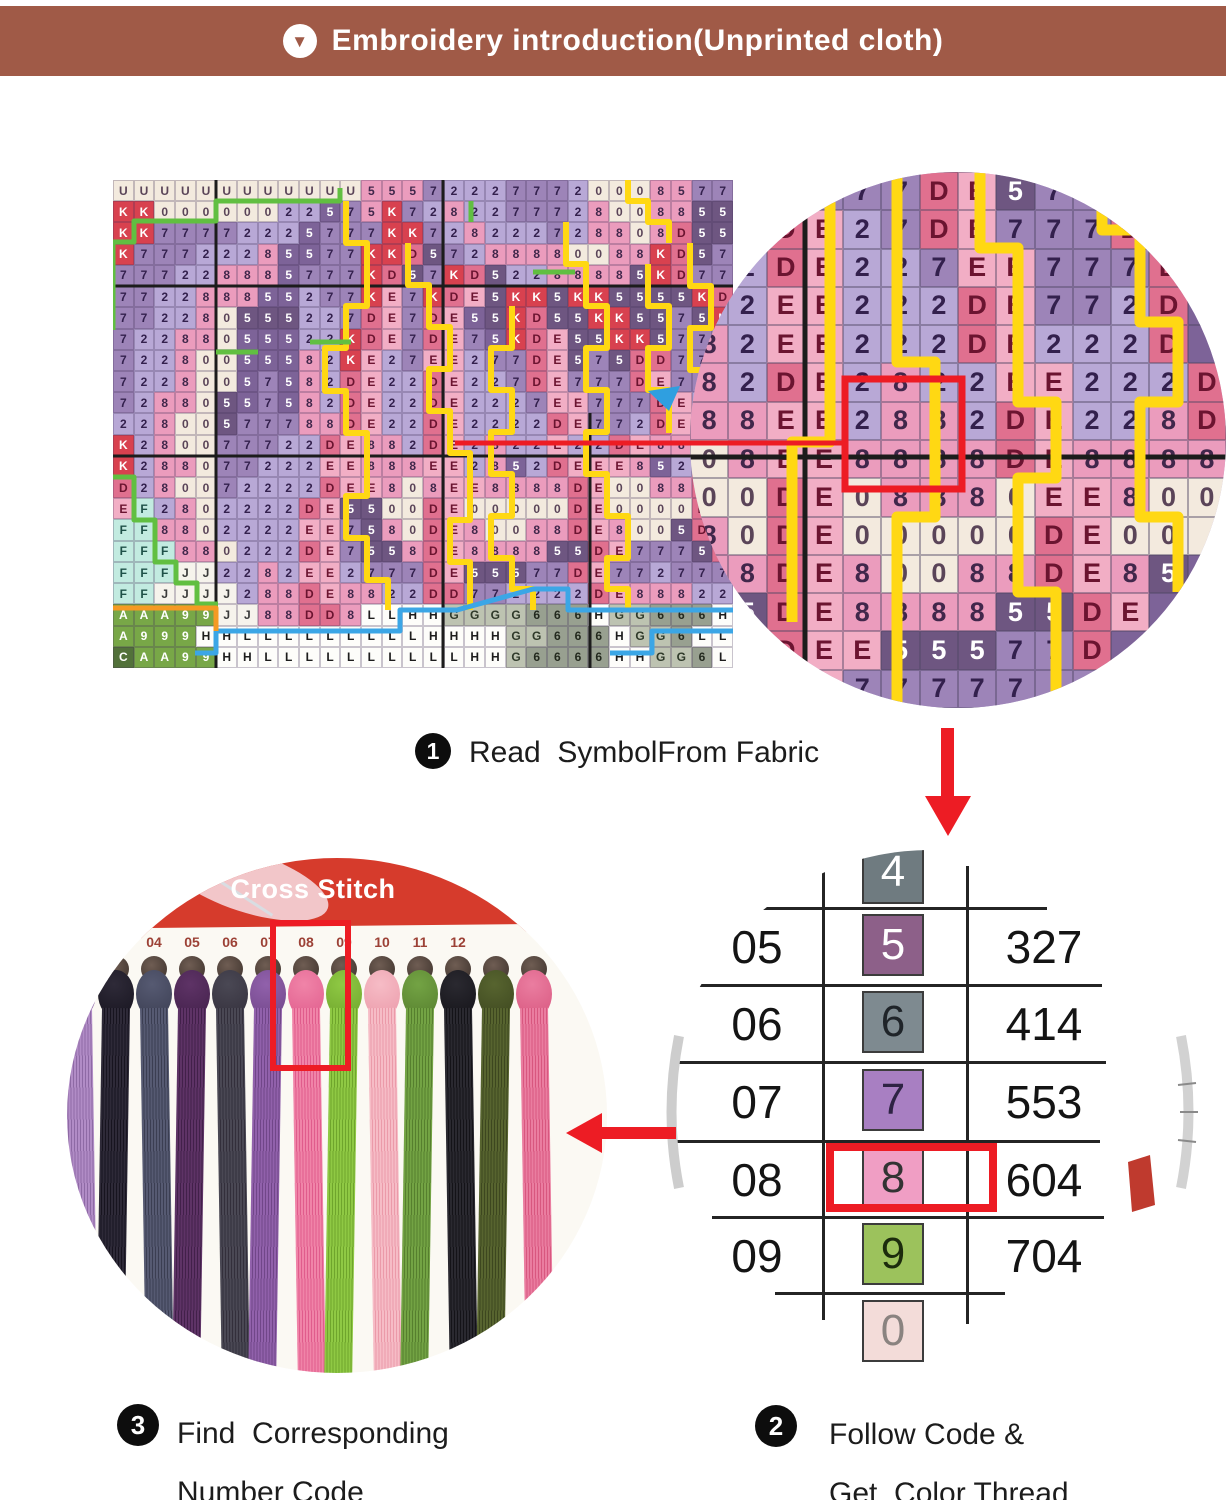 The height and width of the screenshot is (1500, 1226). Describe the element at coordinates (154, 942) in the screenshot. I see `thread-number-label: 04` at that location.